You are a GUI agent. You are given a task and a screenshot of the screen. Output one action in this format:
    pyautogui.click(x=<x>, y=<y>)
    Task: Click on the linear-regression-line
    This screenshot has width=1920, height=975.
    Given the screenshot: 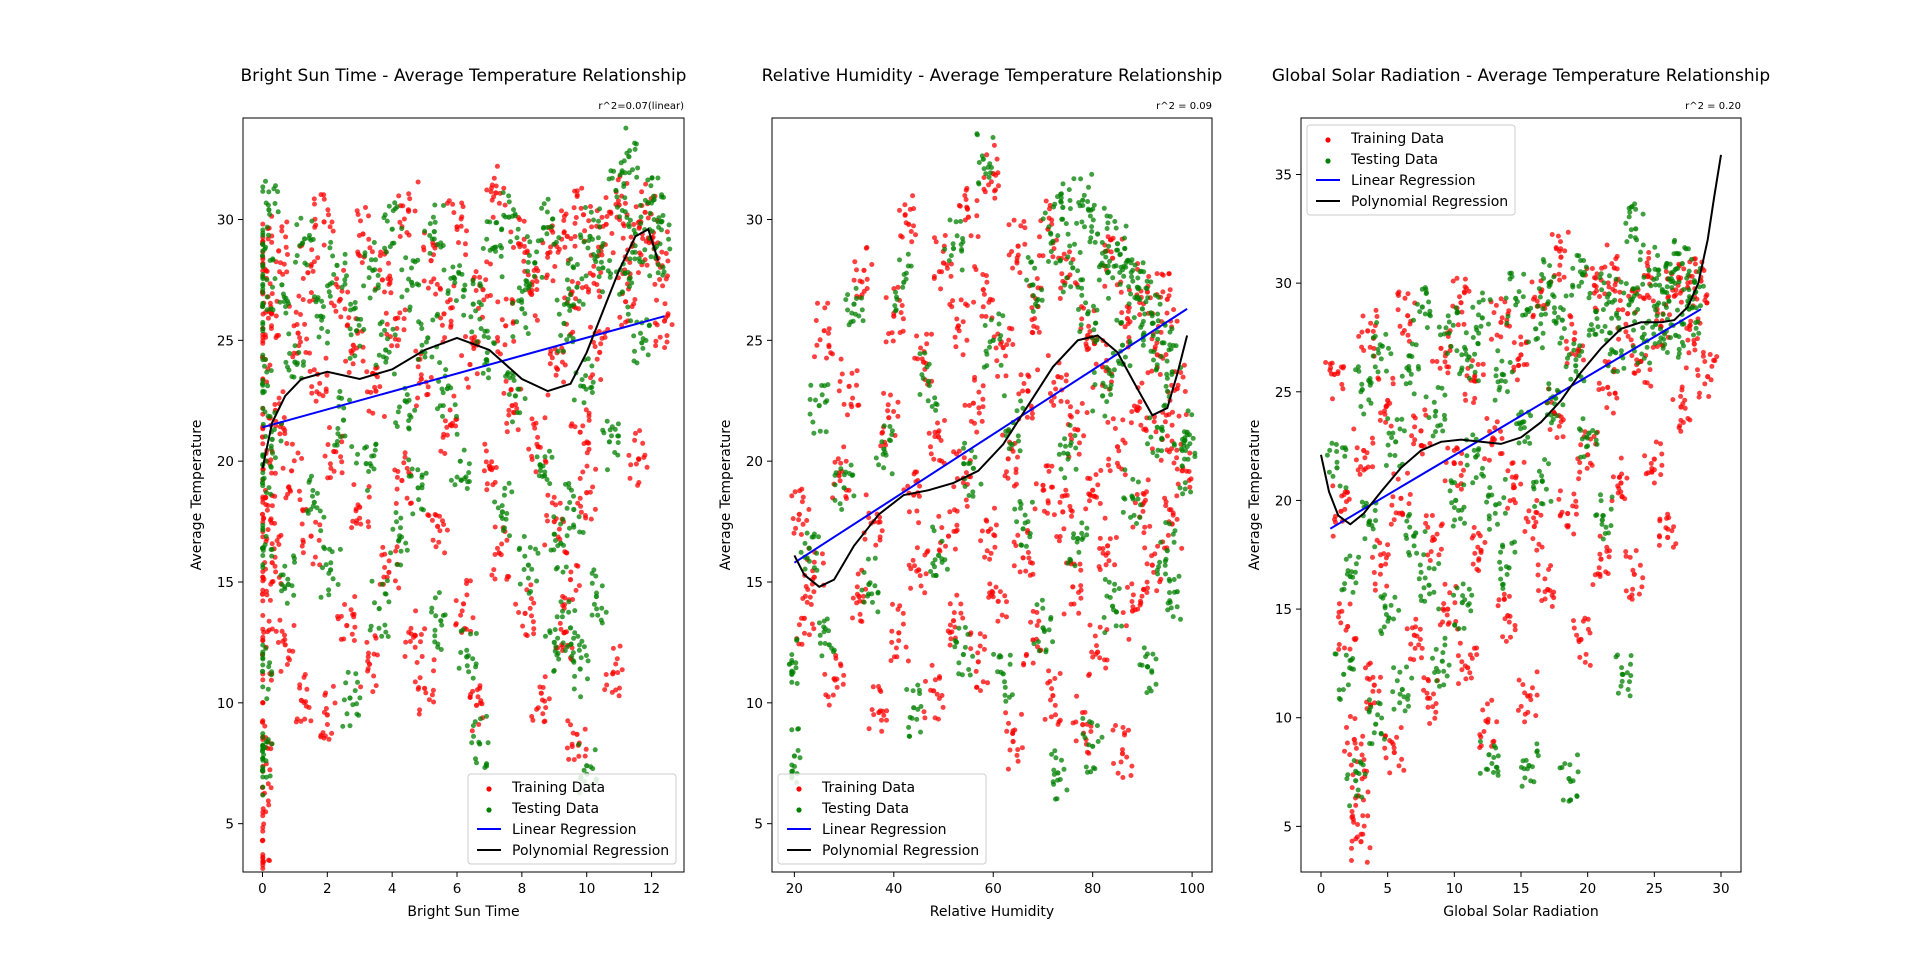 What is the action you would take?
    pyautogui.click(x=463, y=372)
    